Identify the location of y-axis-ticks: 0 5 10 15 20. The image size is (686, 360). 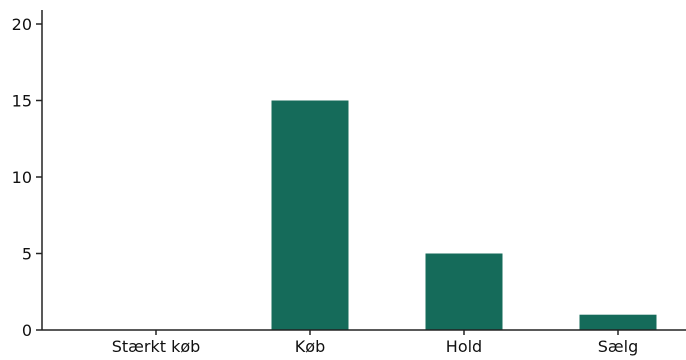
(27, 177).